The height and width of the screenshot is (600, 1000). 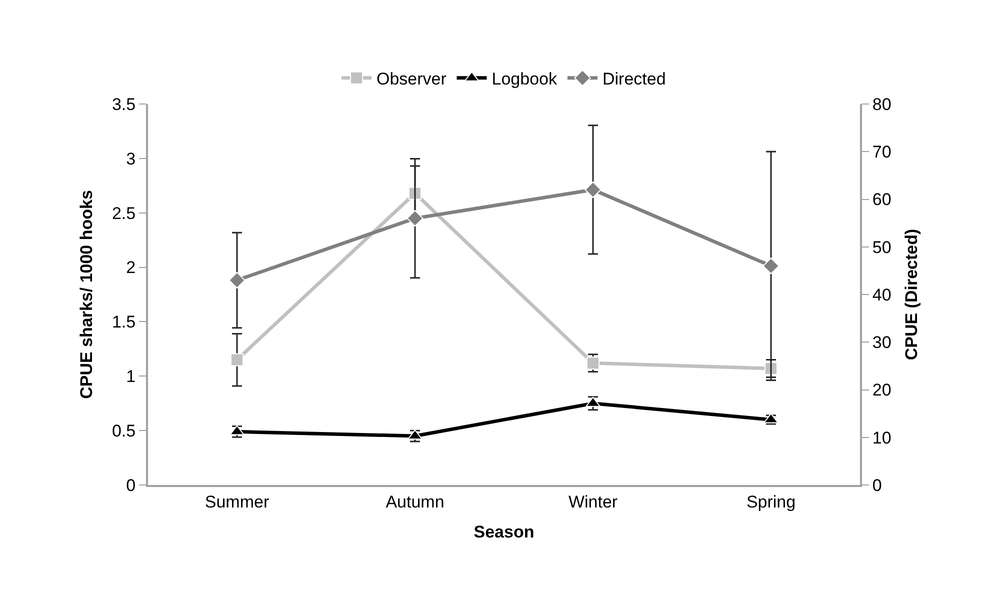 What do you see at coordinates (771, 502) in the screenshot?
I see `x-tick-label: Spring` at bounding box center [771, 502].